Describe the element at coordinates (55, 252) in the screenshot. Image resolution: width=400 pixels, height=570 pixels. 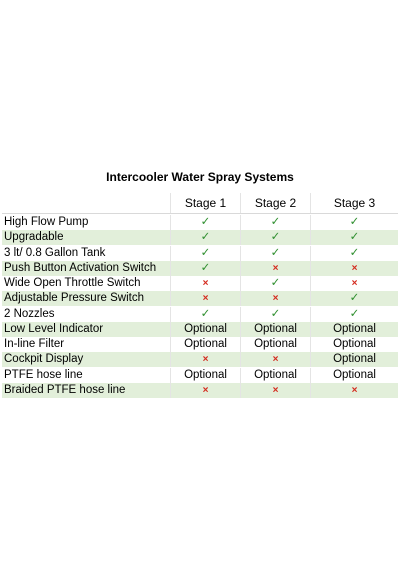
I see `row-label: 3 lt/ 0.8 Gallon Tank` at that location.